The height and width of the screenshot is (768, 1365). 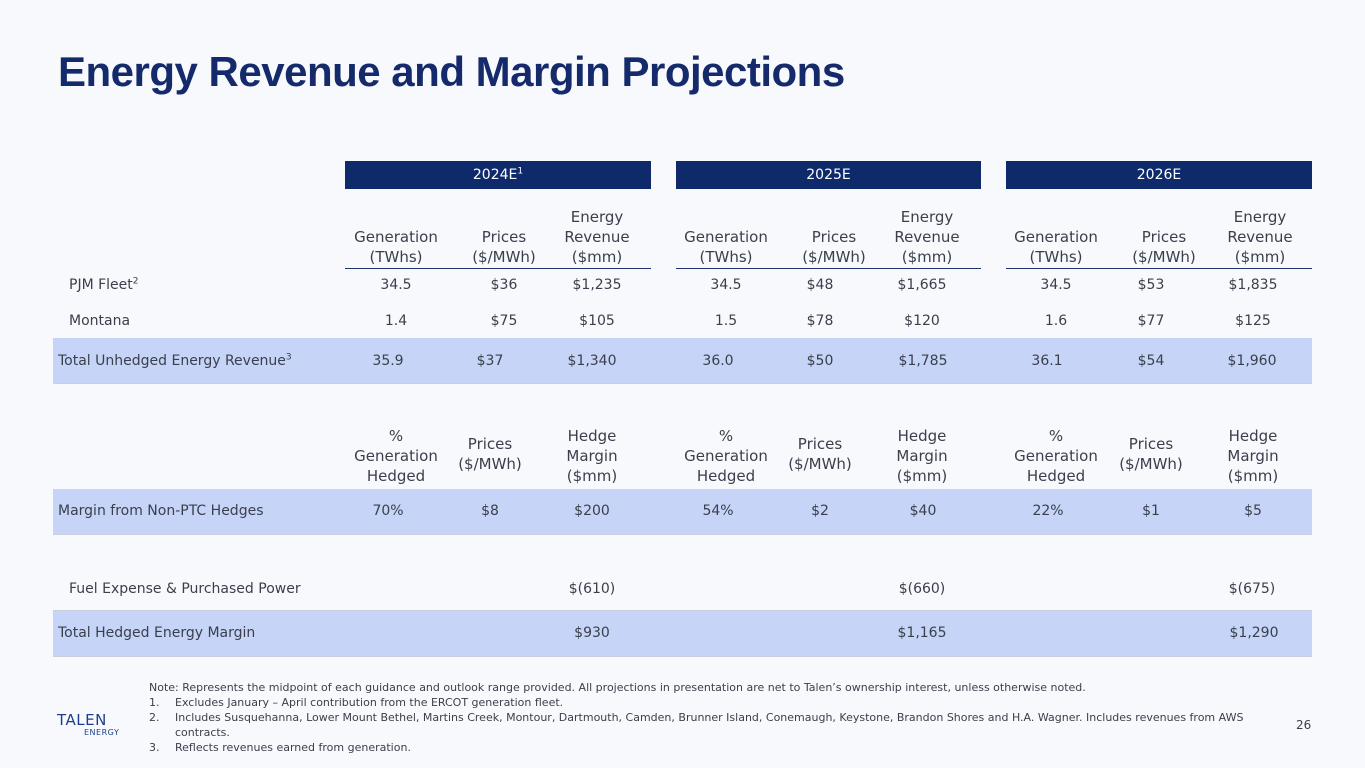 What do you see at coordinates (922, 589) in the screenshot?
I see `cell: $(660)` at bounding box center [922, 589].